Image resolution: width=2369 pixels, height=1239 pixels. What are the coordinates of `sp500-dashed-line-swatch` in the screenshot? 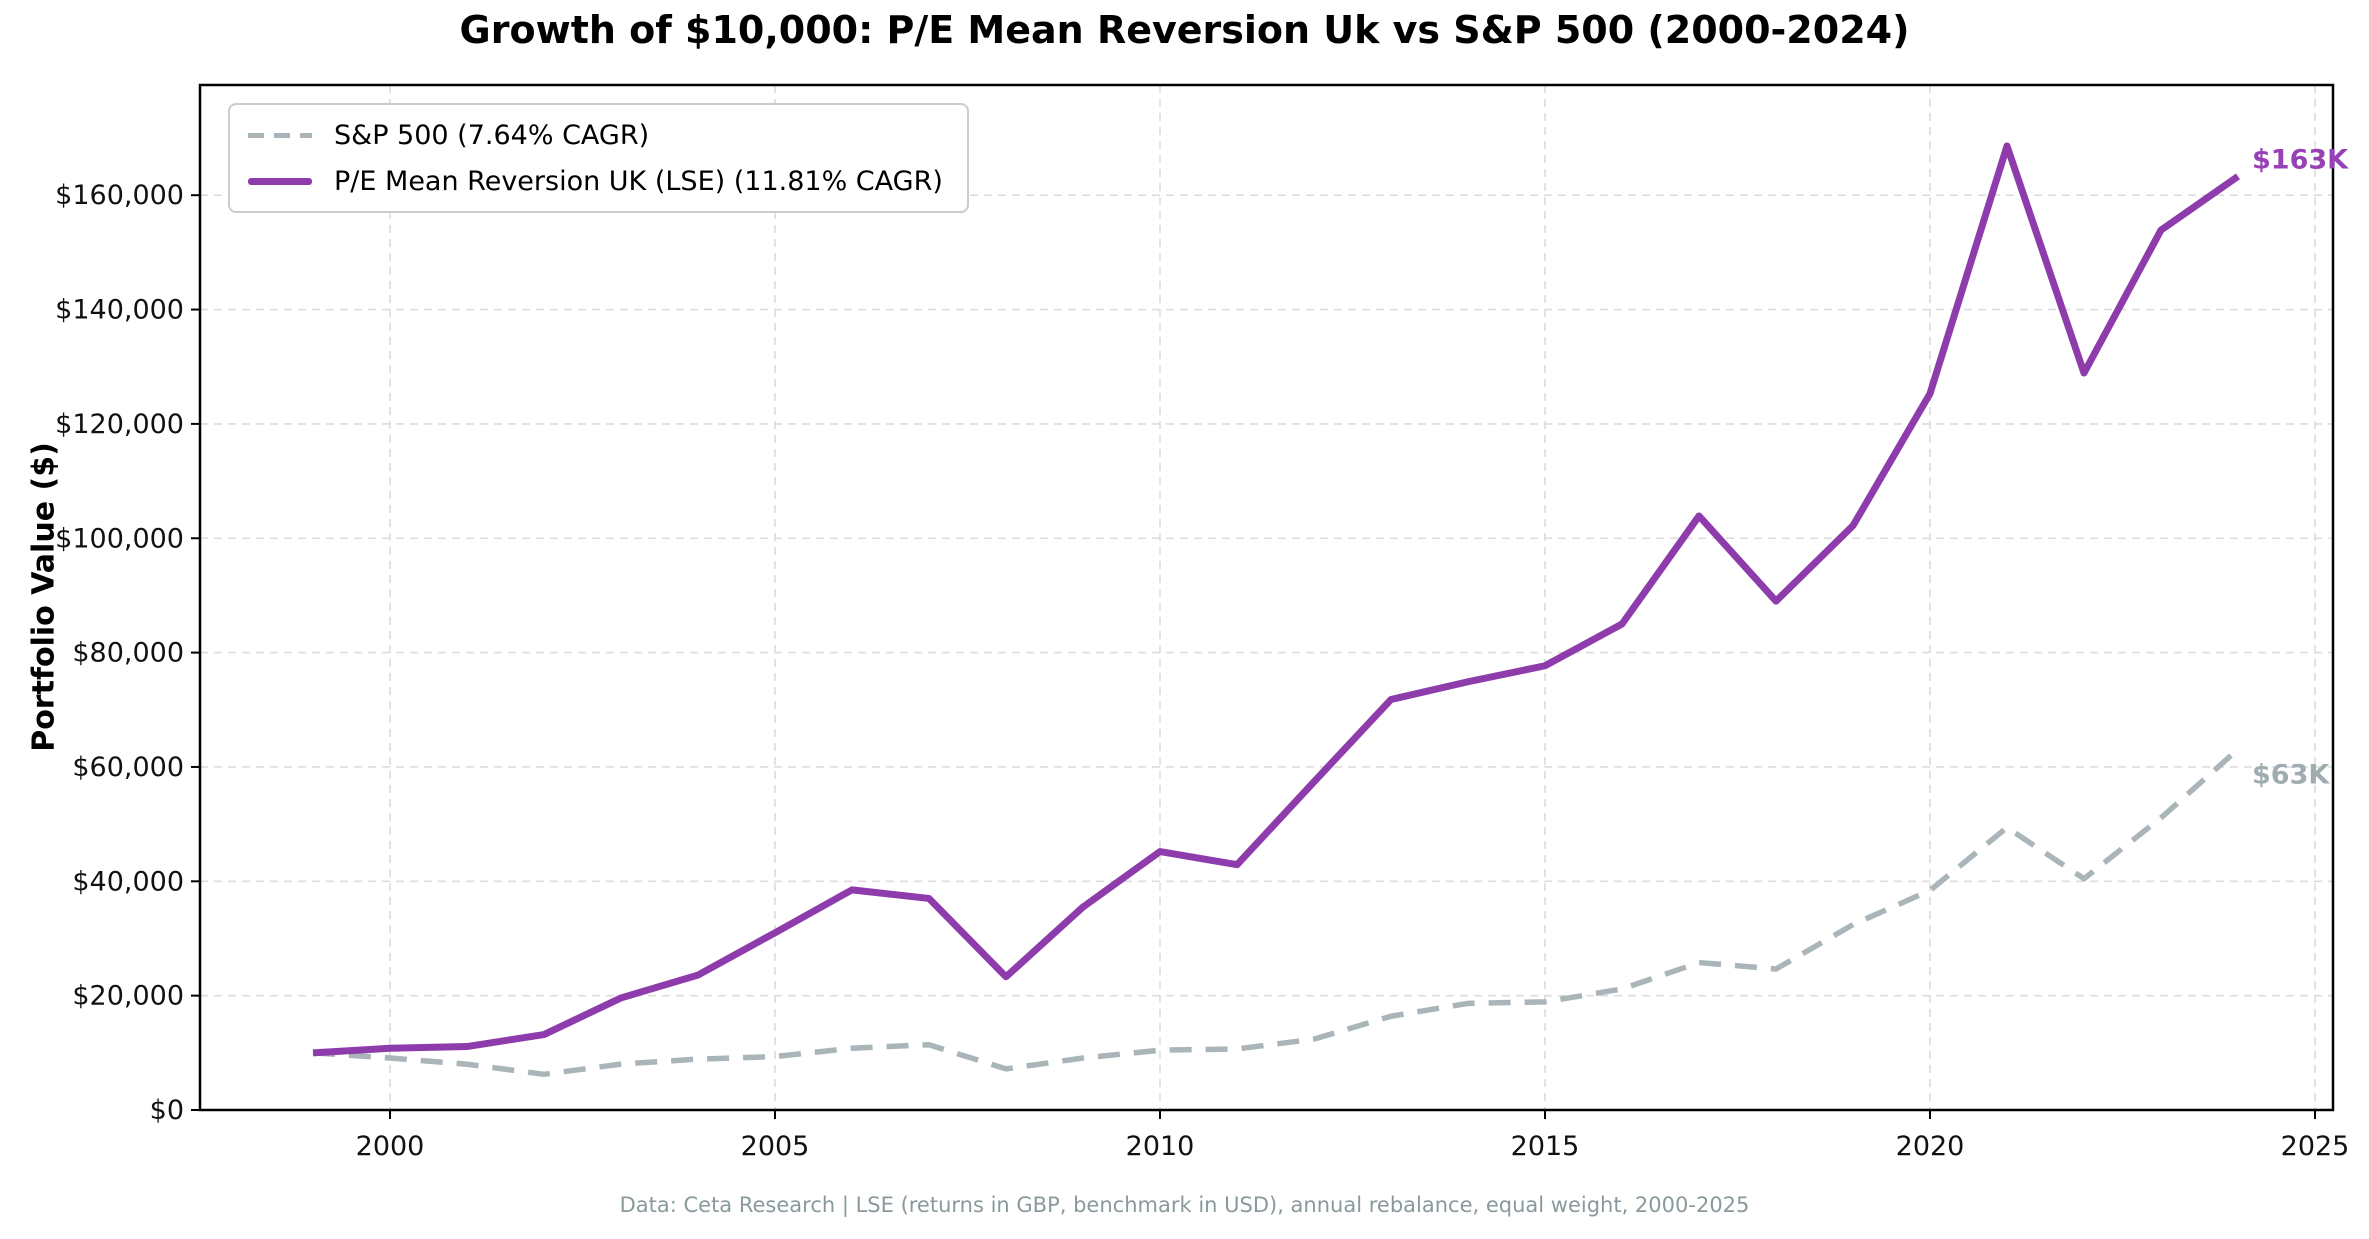 It's located at (280, 135).